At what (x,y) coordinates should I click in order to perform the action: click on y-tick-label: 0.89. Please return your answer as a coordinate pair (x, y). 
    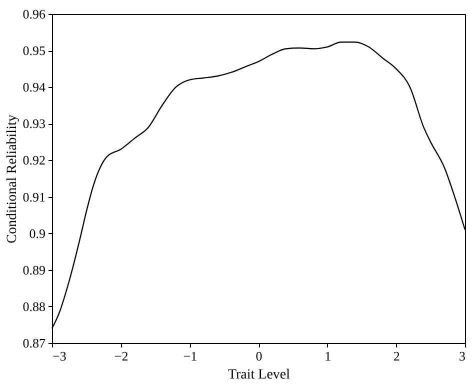
    Looking at the image, I should click on (34, 270).